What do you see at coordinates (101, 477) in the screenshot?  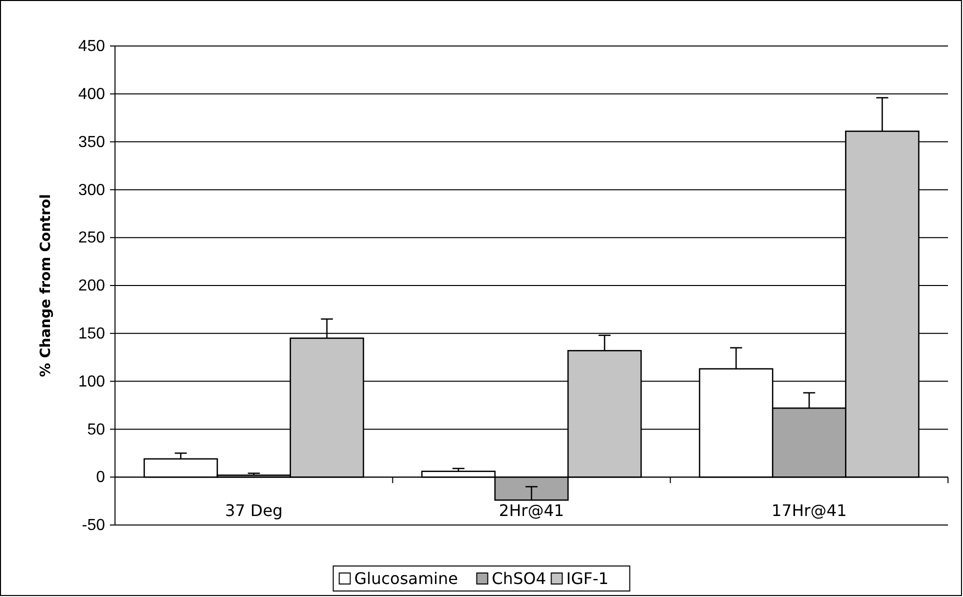 I see `y-tick-label: 0` at bounding box center [101, 477].